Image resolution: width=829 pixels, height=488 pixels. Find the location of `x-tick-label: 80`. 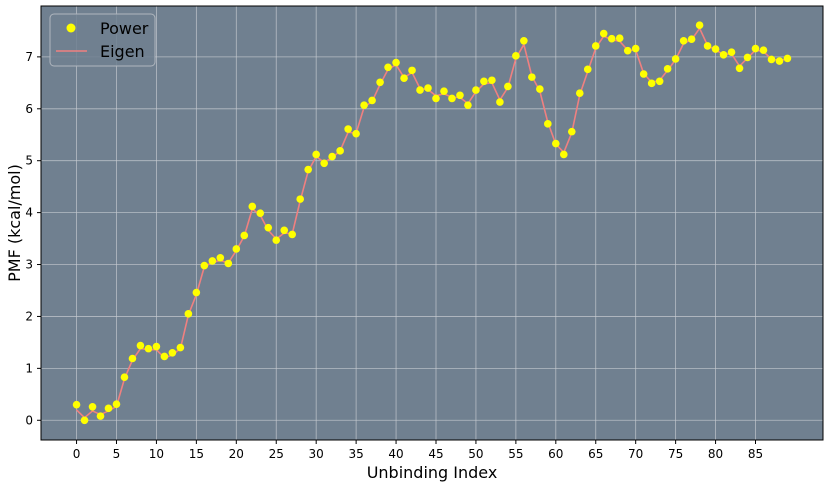

x-tick-label: 80 is located at coordinates (715, 454).